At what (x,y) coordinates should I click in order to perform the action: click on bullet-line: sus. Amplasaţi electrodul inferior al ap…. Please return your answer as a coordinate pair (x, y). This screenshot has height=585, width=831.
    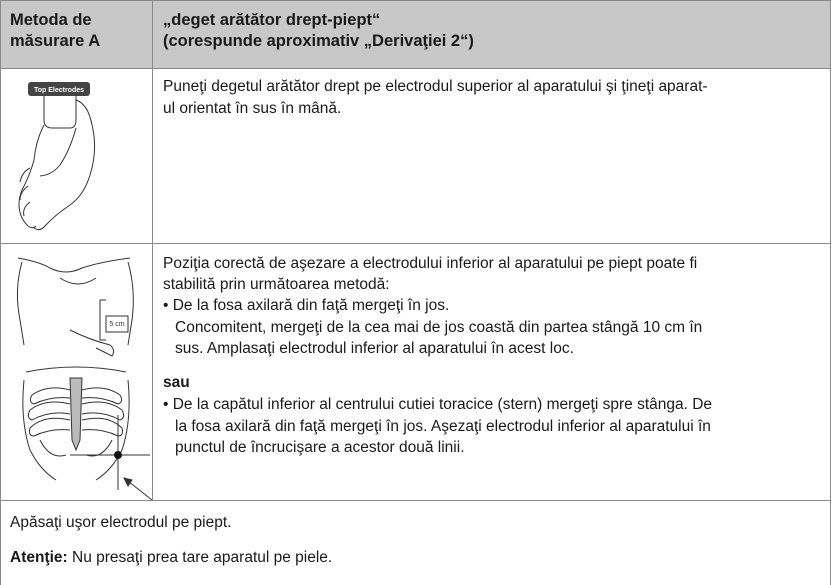
    Looking at the image, I should click on (374, 348).